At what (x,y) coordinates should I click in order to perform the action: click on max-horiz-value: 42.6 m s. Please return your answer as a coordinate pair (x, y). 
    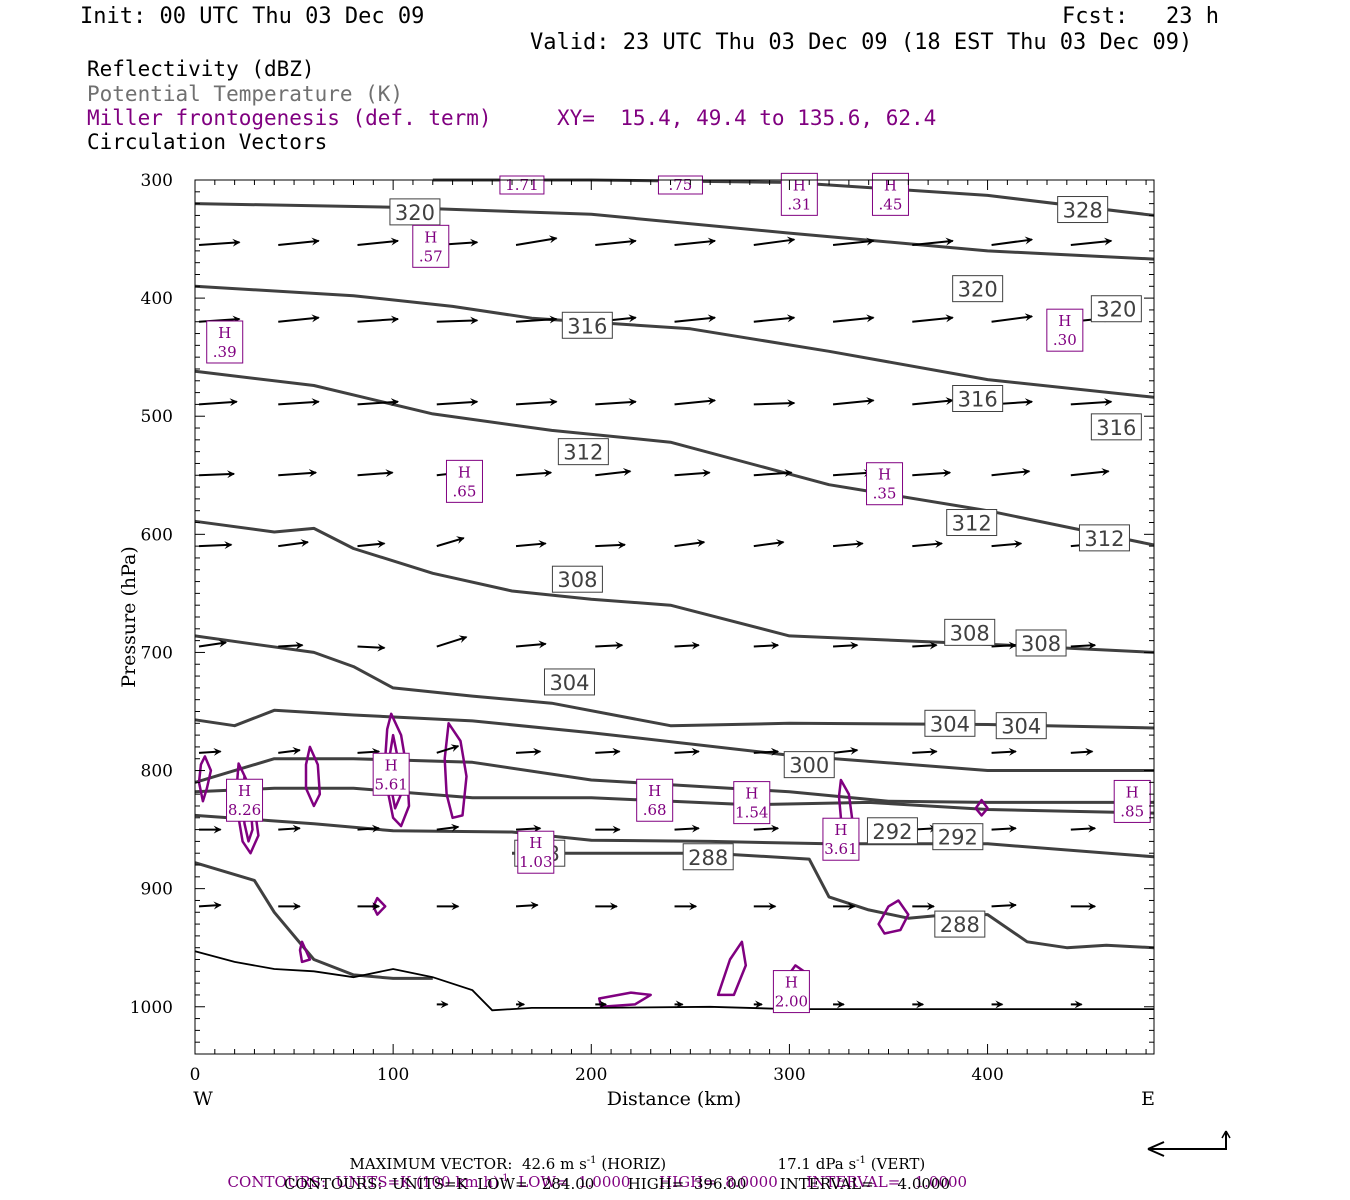
    Looking at the image, I should click on (554, 1164).